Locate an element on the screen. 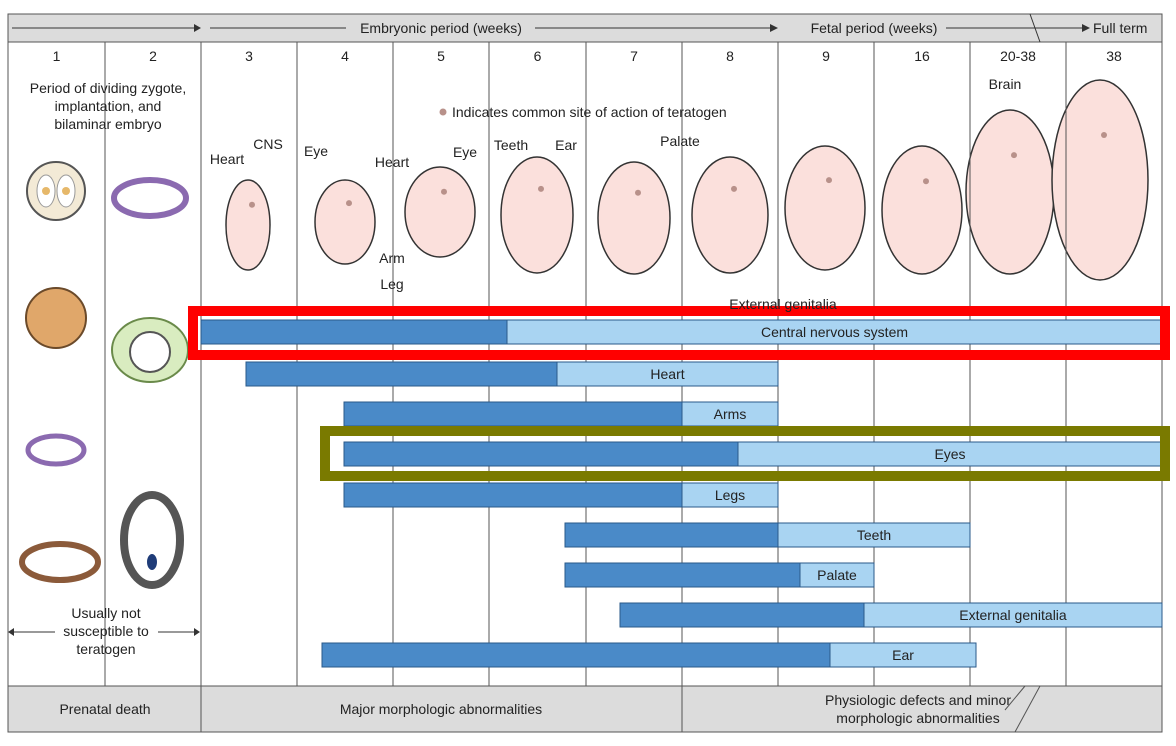 The width and height of the screenshot is (1176, 746). week-label: 20-38 is located at coordinates (1018, 56).